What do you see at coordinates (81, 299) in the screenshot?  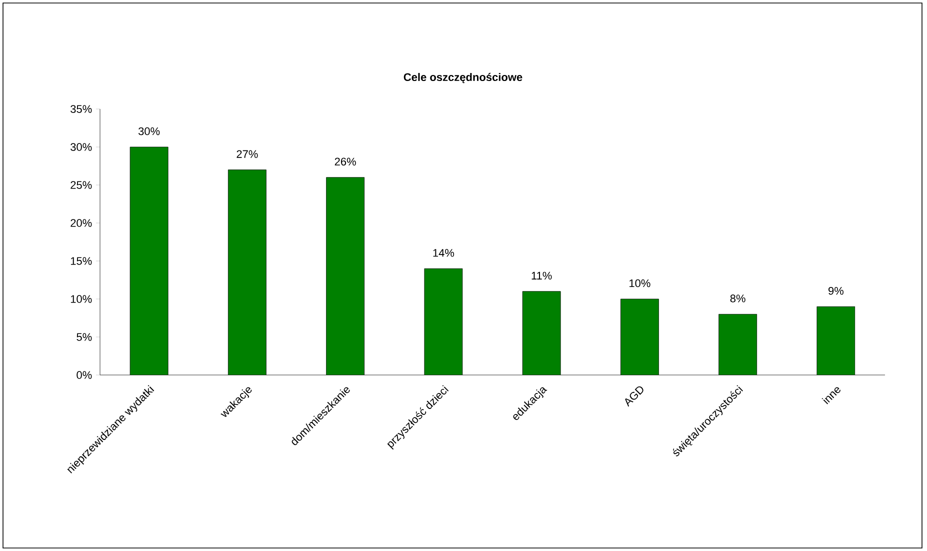 I see `y-tick-label: 10%` at bounding box center [81, 299].